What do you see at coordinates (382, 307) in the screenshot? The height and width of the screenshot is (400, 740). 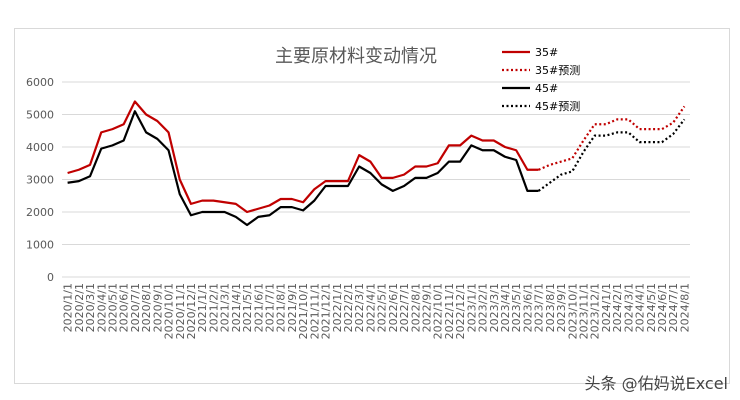 I see `x-tick-label: 2022/5/1` at bounding box center [382, 307].